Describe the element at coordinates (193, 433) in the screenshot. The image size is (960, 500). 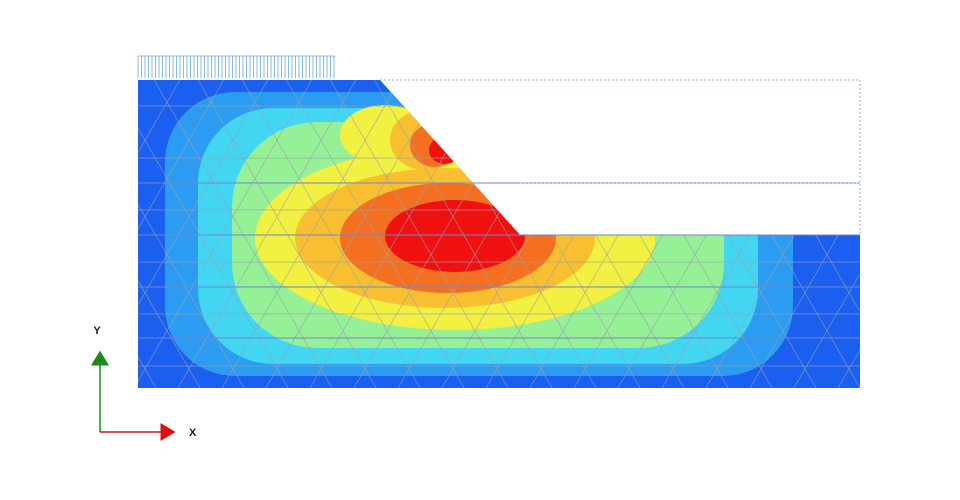
I see `x-axis-label: X` at that location.